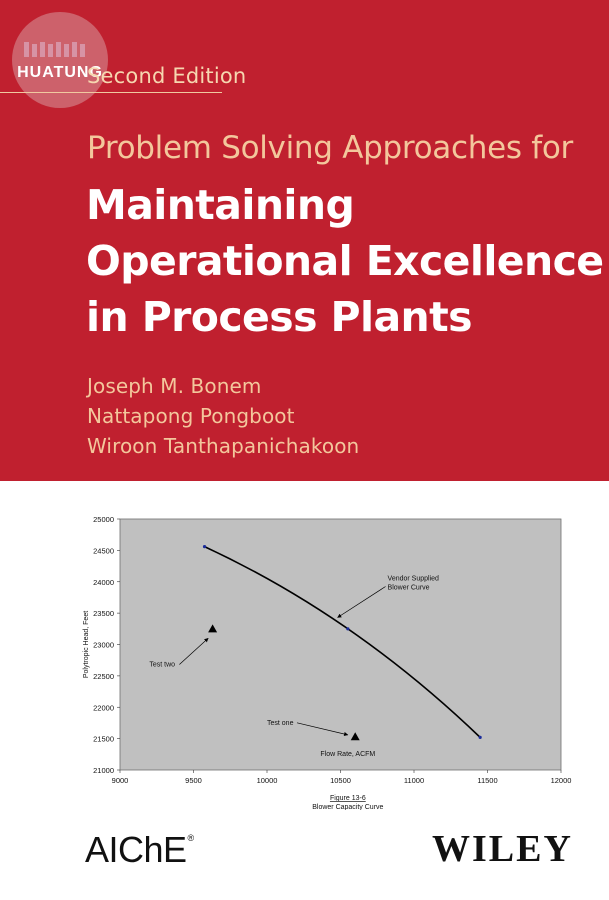 This screenshot has width=609, height=900. I want to click on y-tick-label: 22500, so click(103, 676).